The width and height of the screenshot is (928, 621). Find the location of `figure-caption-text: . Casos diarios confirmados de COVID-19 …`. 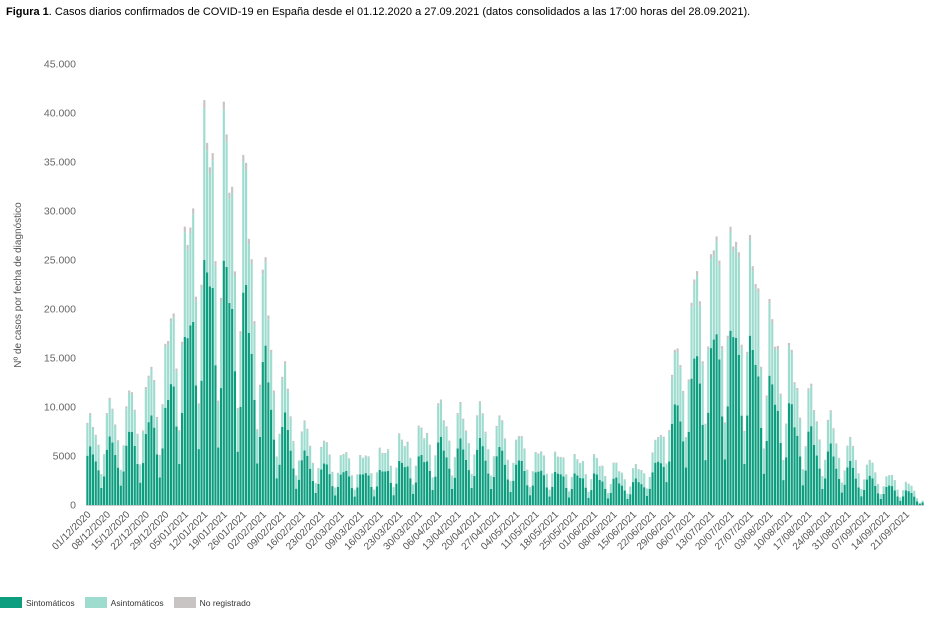

figure-caption-text: . Casos diarios confirmados de COVID-19 … is located at coordinates (399, 12).